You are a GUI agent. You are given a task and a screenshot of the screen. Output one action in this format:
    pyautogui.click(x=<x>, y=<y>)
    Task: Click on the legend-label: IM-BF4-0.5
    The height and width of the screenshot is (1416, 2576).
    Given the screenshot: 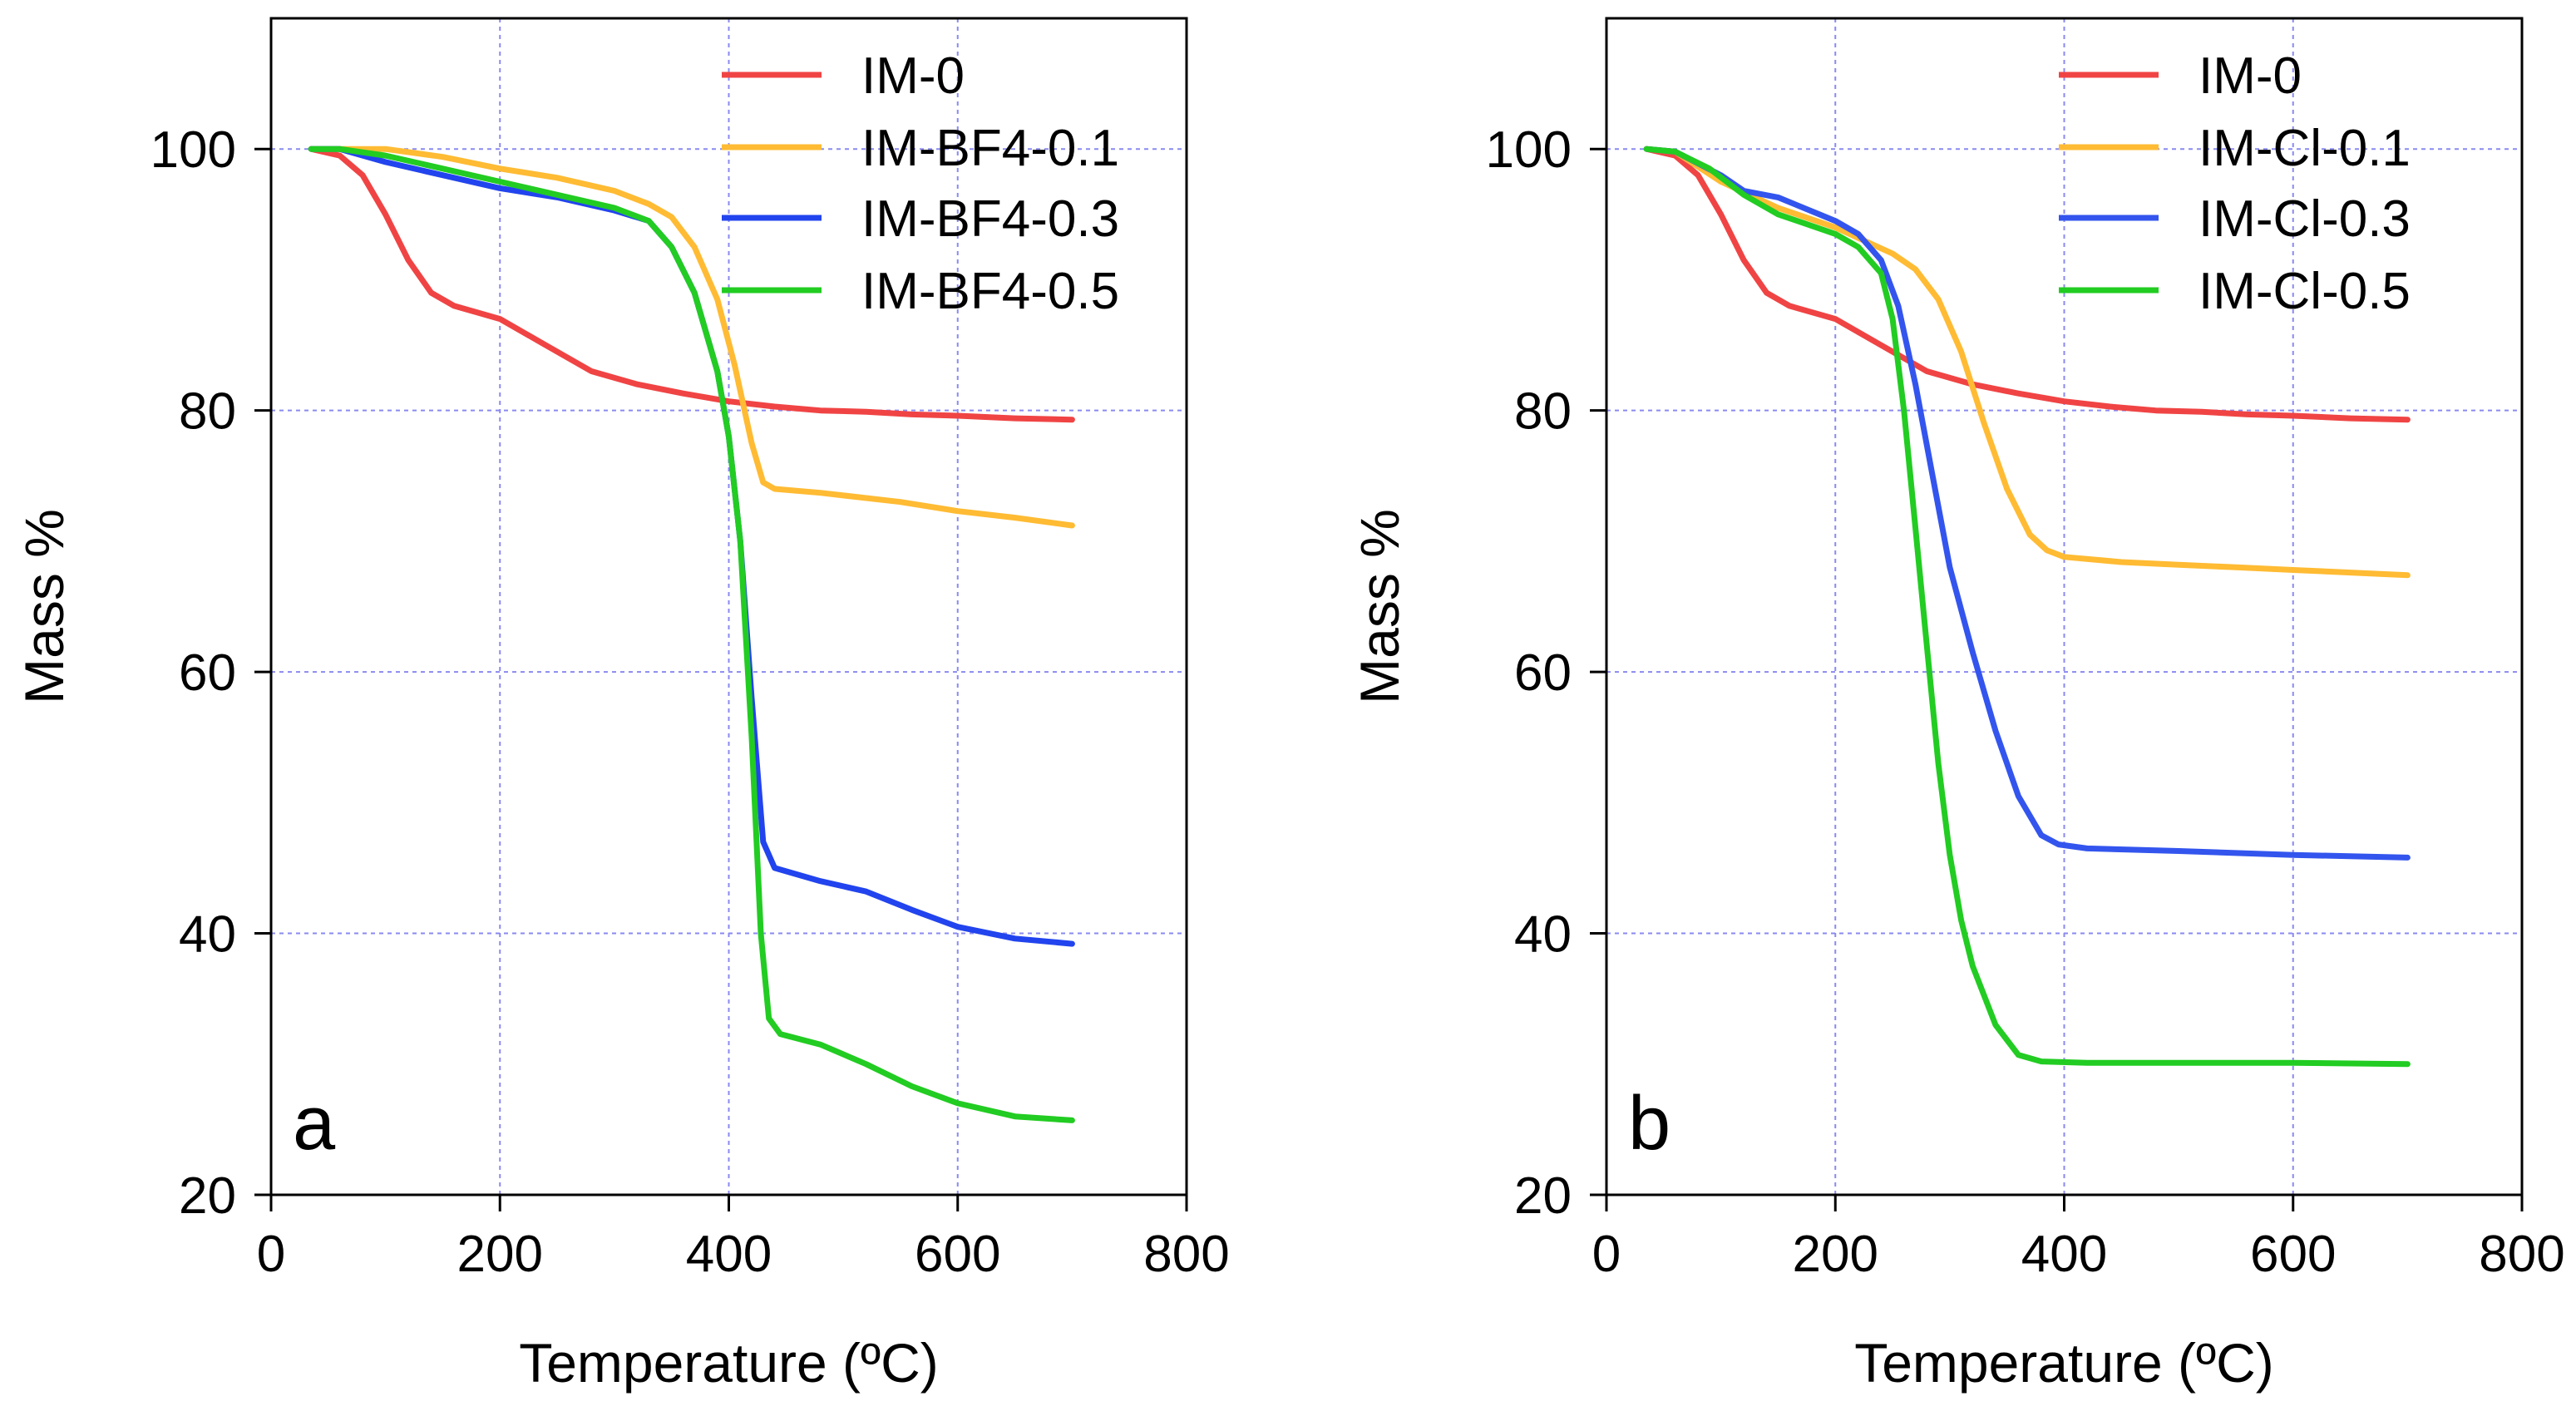 What is the action you would take?
    pyautogui.click(x=990, y=292)
    